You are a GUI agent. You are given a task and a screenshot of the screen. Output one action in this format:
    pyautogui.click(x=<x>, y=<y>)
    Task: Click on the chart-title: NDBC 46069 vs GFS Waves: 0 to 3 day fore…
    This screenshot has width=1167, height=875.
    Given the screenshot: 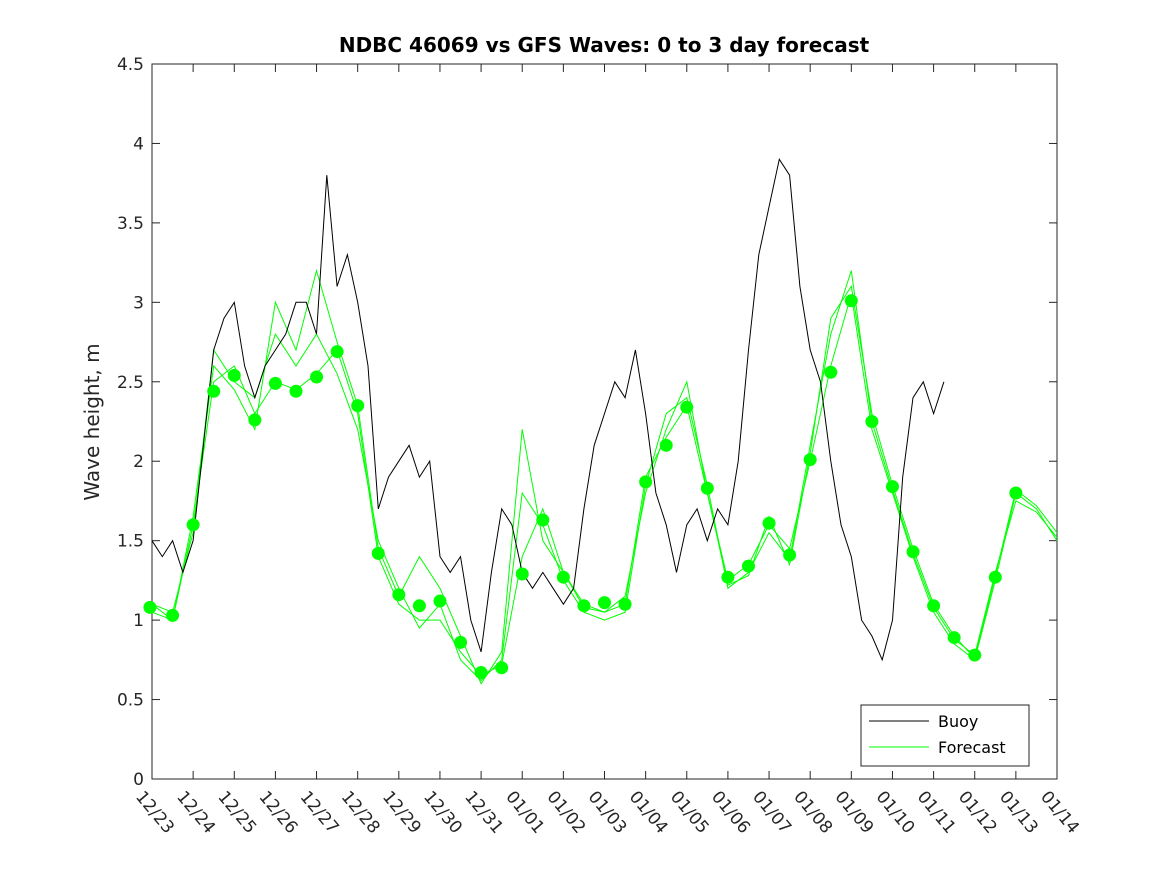 What is the action you would take?
    pyautogui.click(x=604, y=45)
    